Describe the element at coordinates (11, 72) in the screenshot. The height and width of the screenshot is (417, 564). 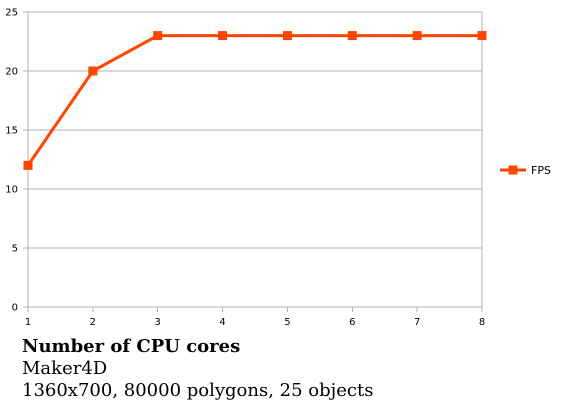
I see `y-tick-label-20: 20` at that location.